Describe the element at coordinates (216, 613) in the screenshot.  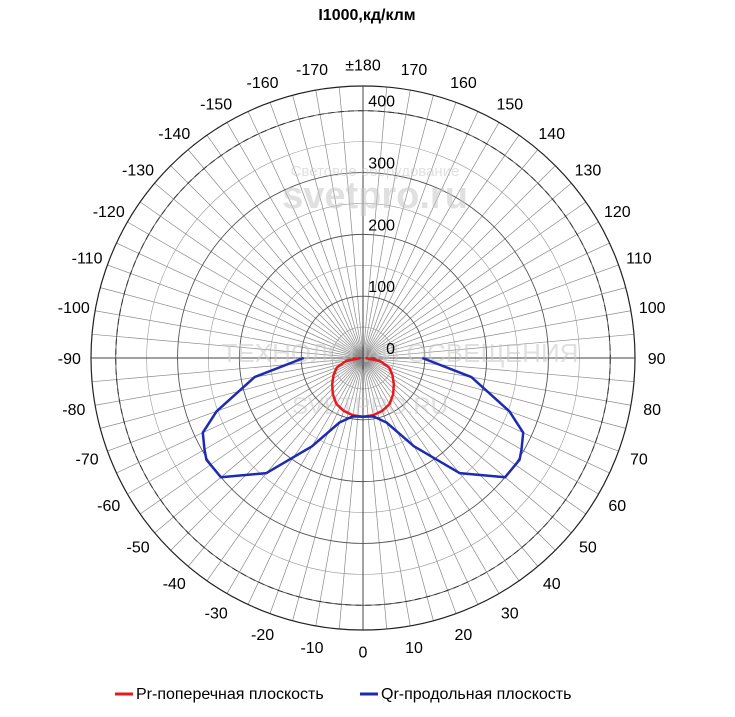
I see `angle-tick-label: -30` at that location.